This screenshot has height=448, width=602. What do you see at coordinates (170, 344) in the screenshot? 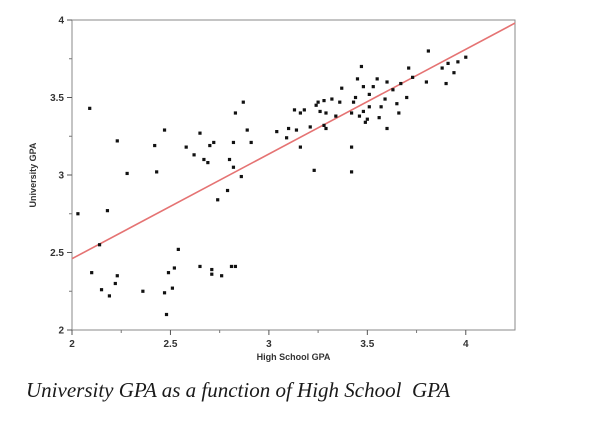
I see `x-tick-label: 2.5` at bounding box center [170, 344].